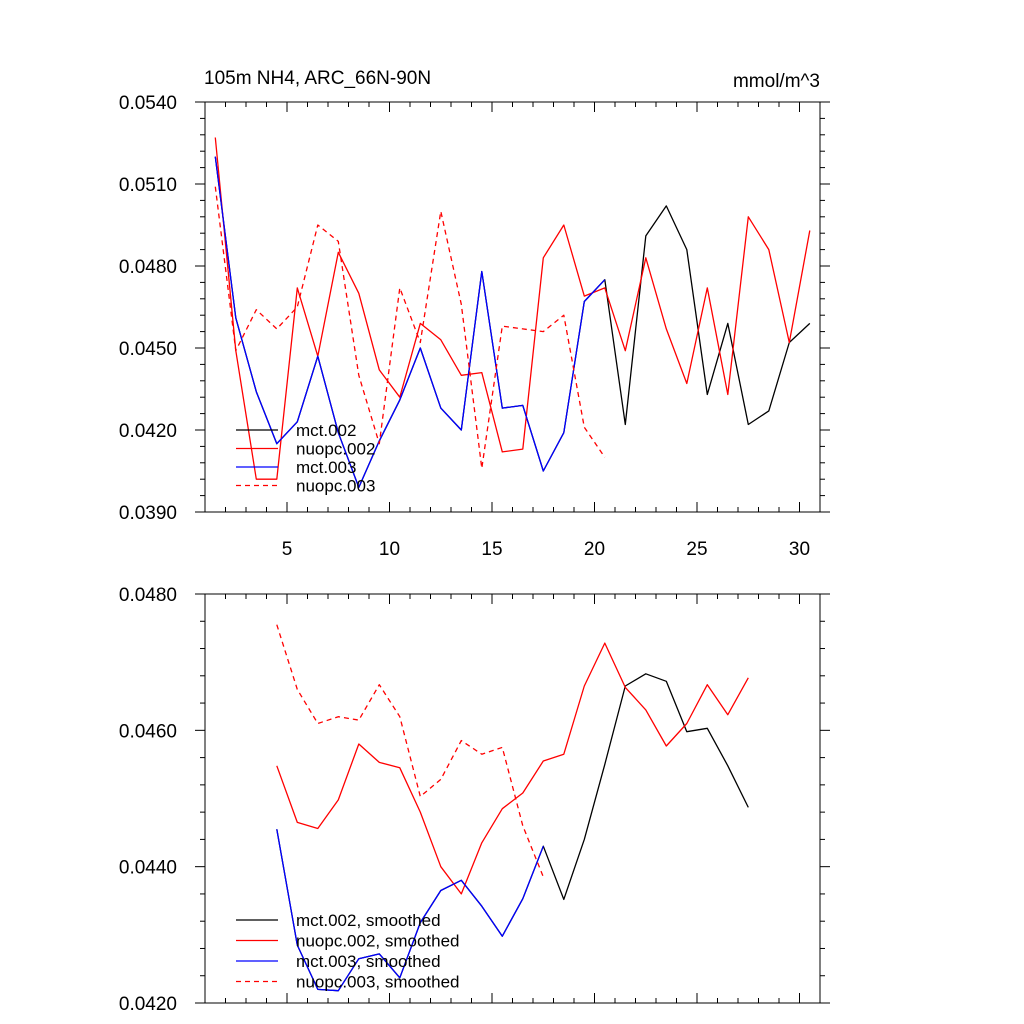 Image resolution: width=1024 pixels, height=1024 pixels. Describe the element at coordinates (368, 920) in the screenshot. I see `legend-label: mct.002, smoothed` at that location.